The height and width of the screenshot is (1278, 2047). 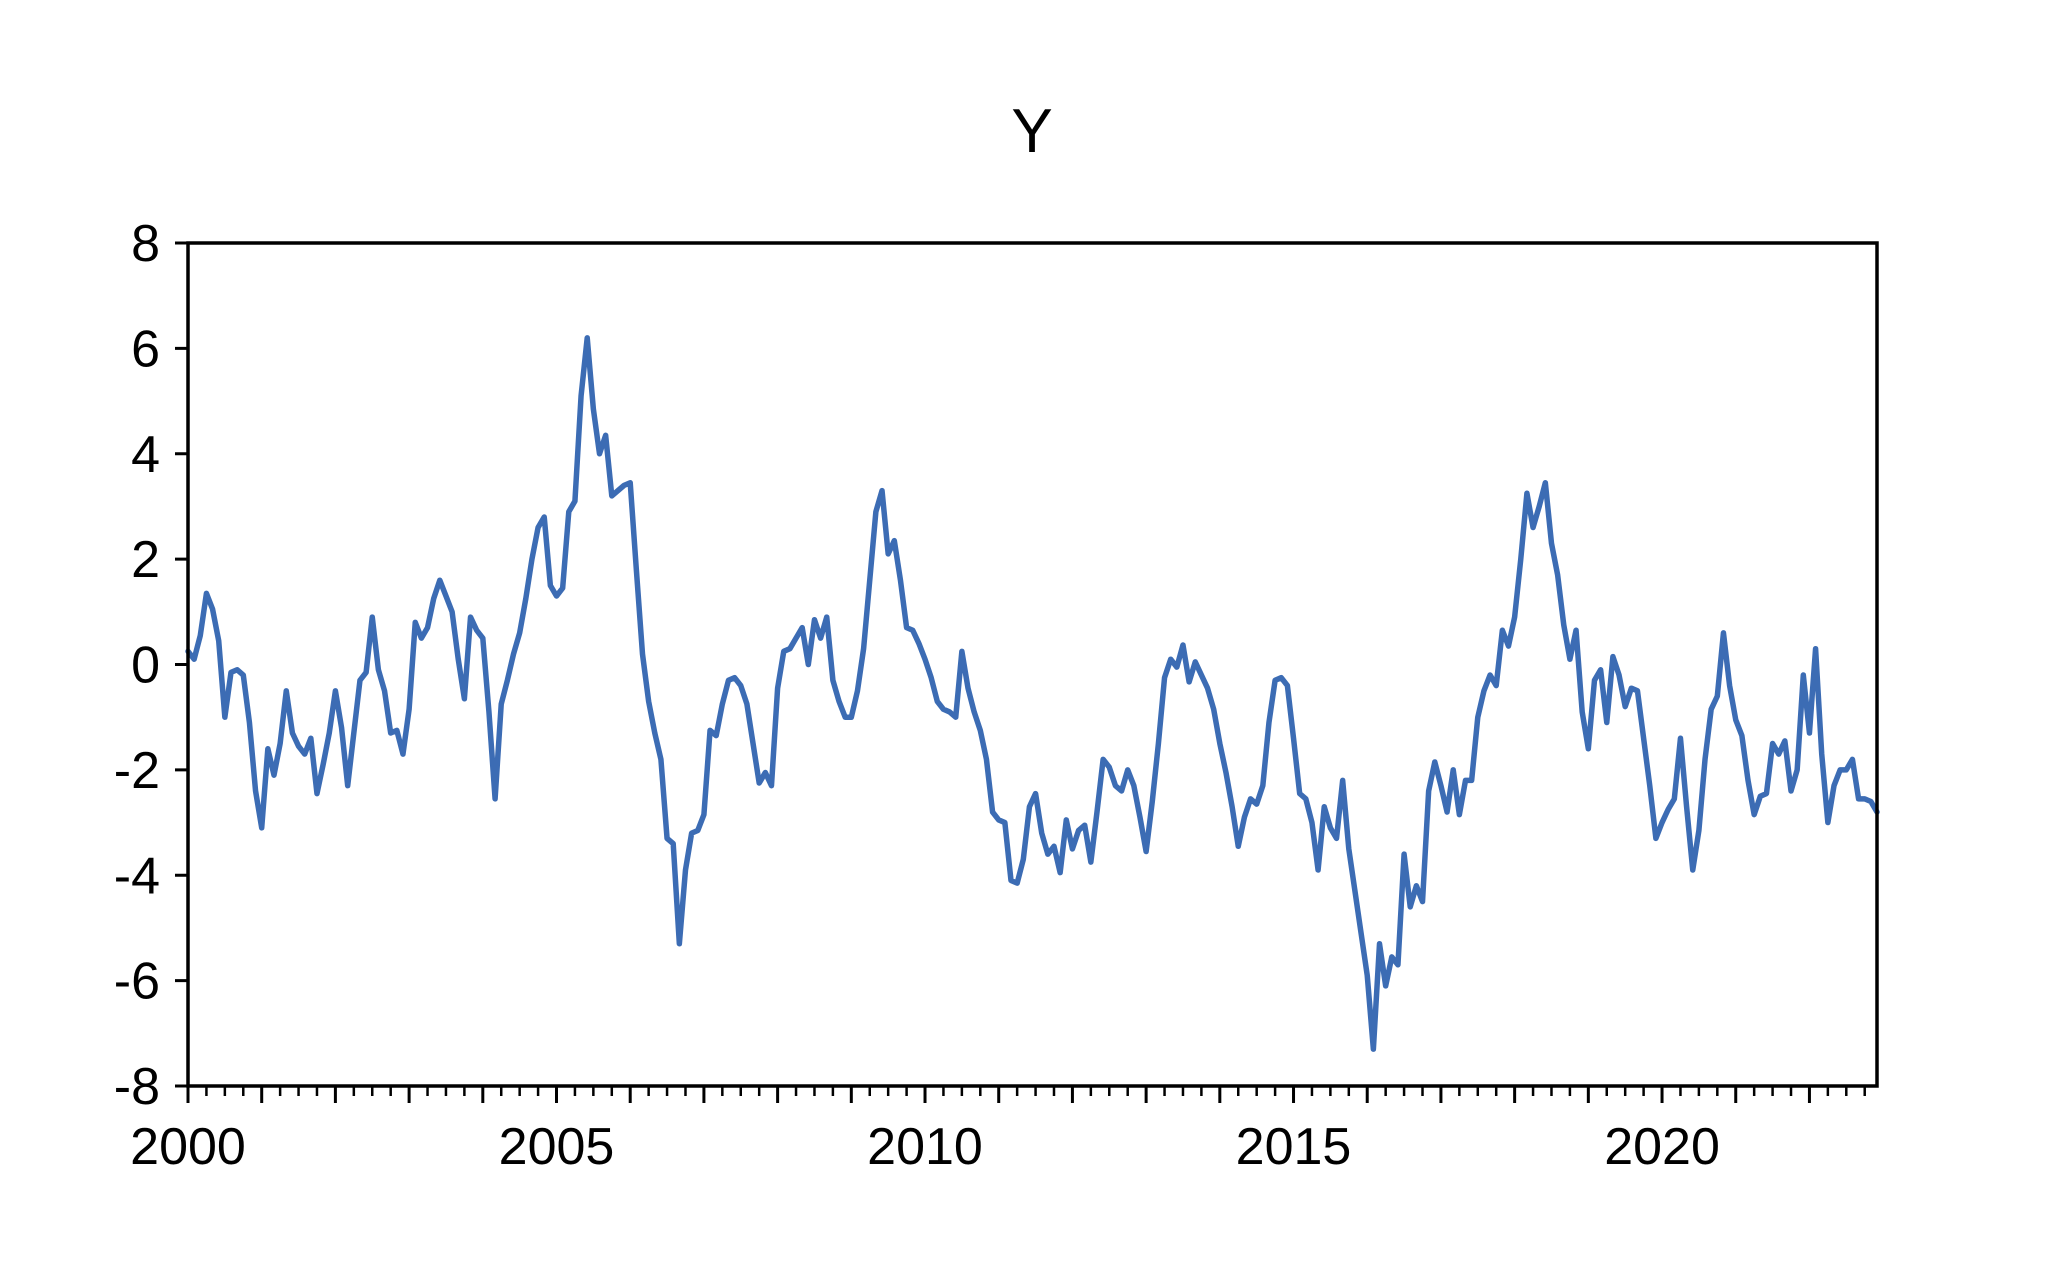 What do you see at coordinates (145, 244) in the screenshot?
I see `y-axis-tick-label: 8` at bounding box center [145, 244].